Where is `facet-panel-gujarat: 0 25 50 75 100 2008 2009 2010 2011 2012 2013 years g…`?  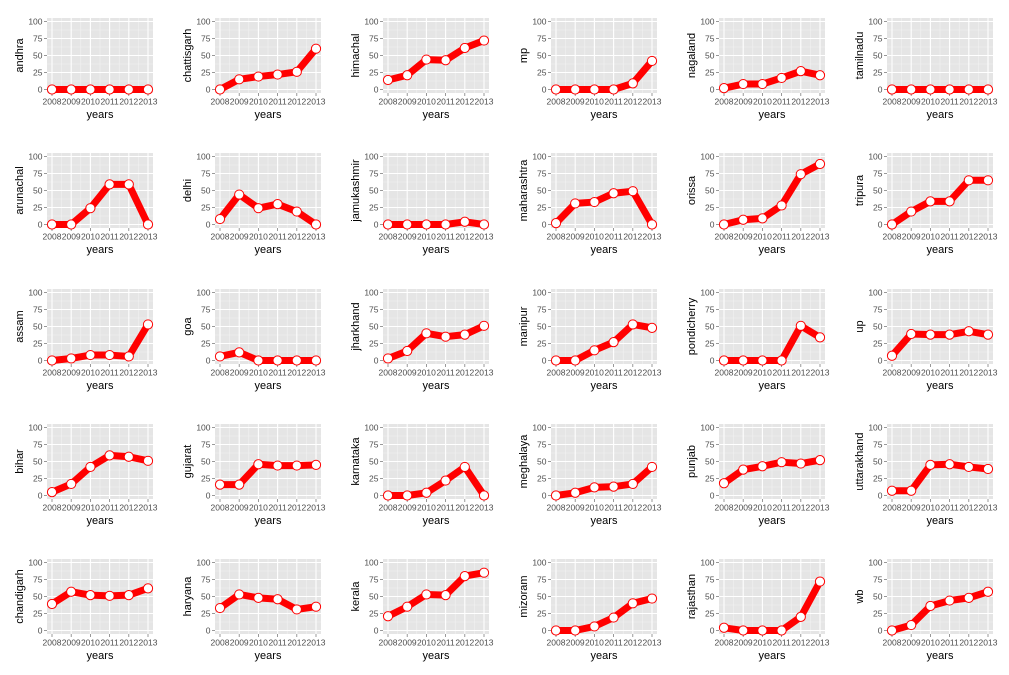
facet-panel-gujarat: 0 25 50 75 100 2008 2009 2010 2011 2012 2013 years g… is located at coordinates (254, 475).